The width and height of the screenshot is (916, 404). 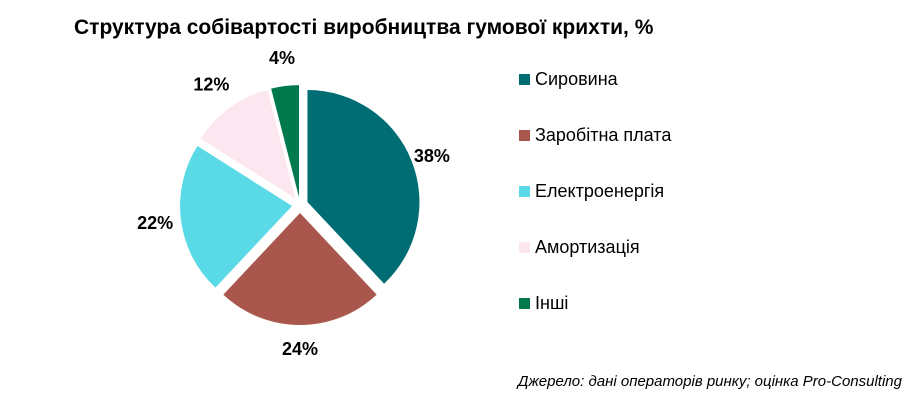 I want to click on data-label-інші: 4%, so click(x=282, y=58).